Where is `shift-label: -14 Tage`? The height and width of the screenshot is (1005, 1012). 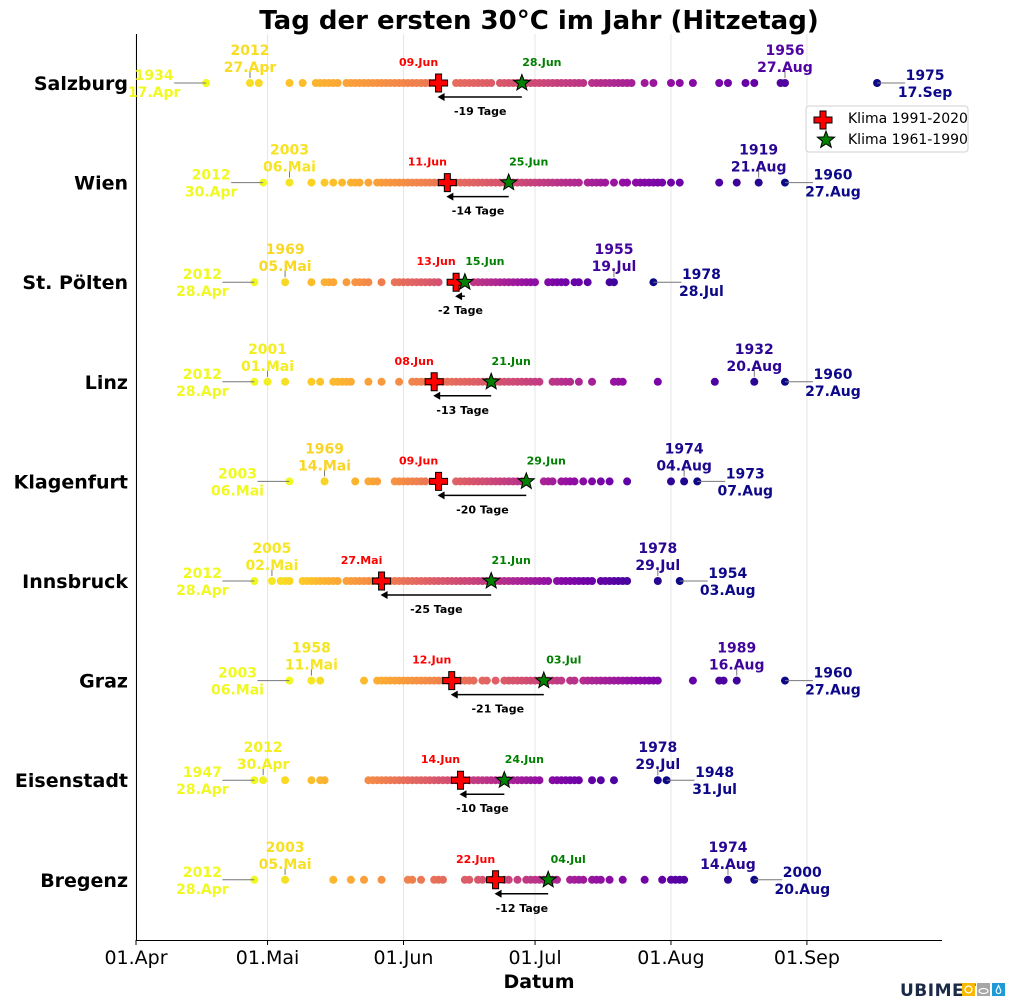 shift-label: -14 Tage is located at coordinates (478, 211).